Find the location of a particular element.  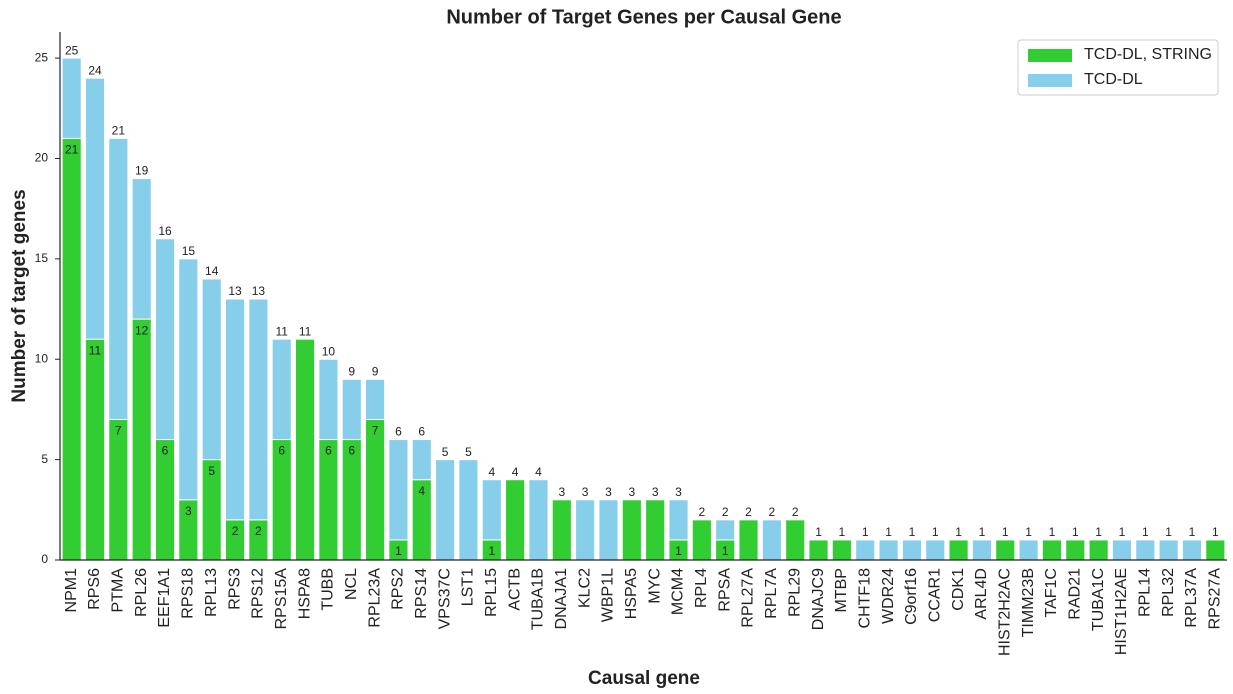

x-tick-label: RPS12 is located at coordinates (258, 593).